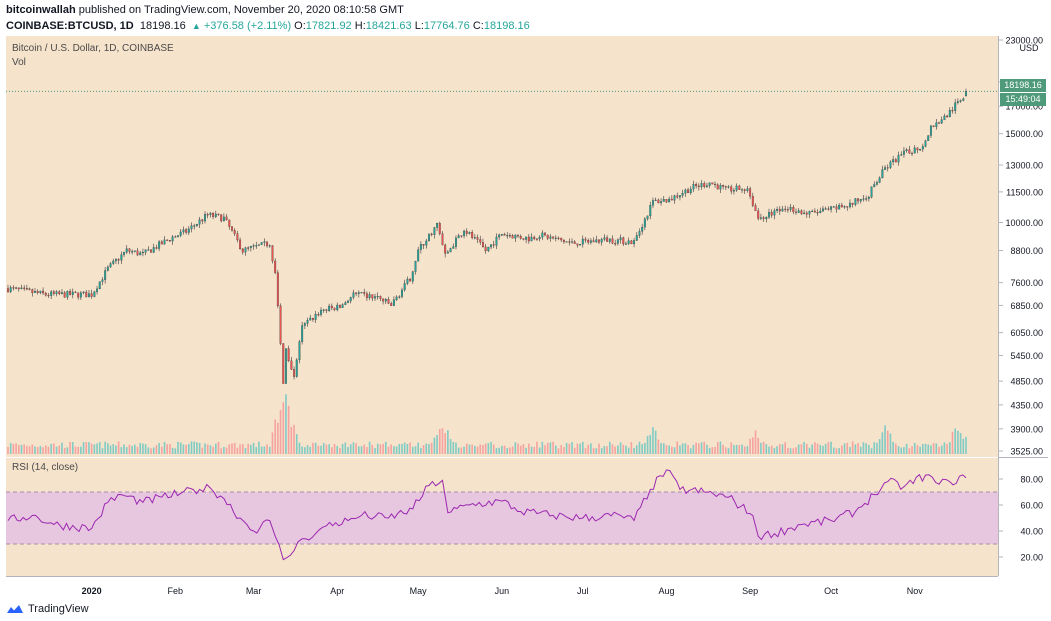 This screenshot has width=1051, height=621. What do you see at coordinates (502, 589) in the screenshot?
I see `time-axis: 2020 Feb Mar Apr May Jun Jul Aug Sep Oct Nov` at bounding box center [502, 589].